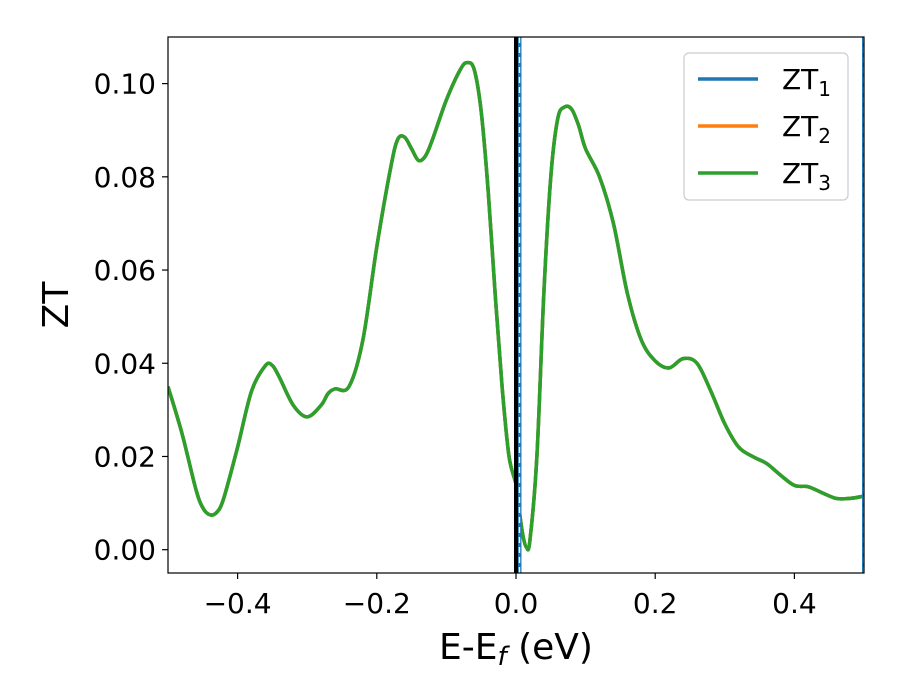 This screenshot has width=900, height=700. Describe the element at coordinates (125, 84) in the screenshot. I see `y-tick-label: 0.10` at that location.